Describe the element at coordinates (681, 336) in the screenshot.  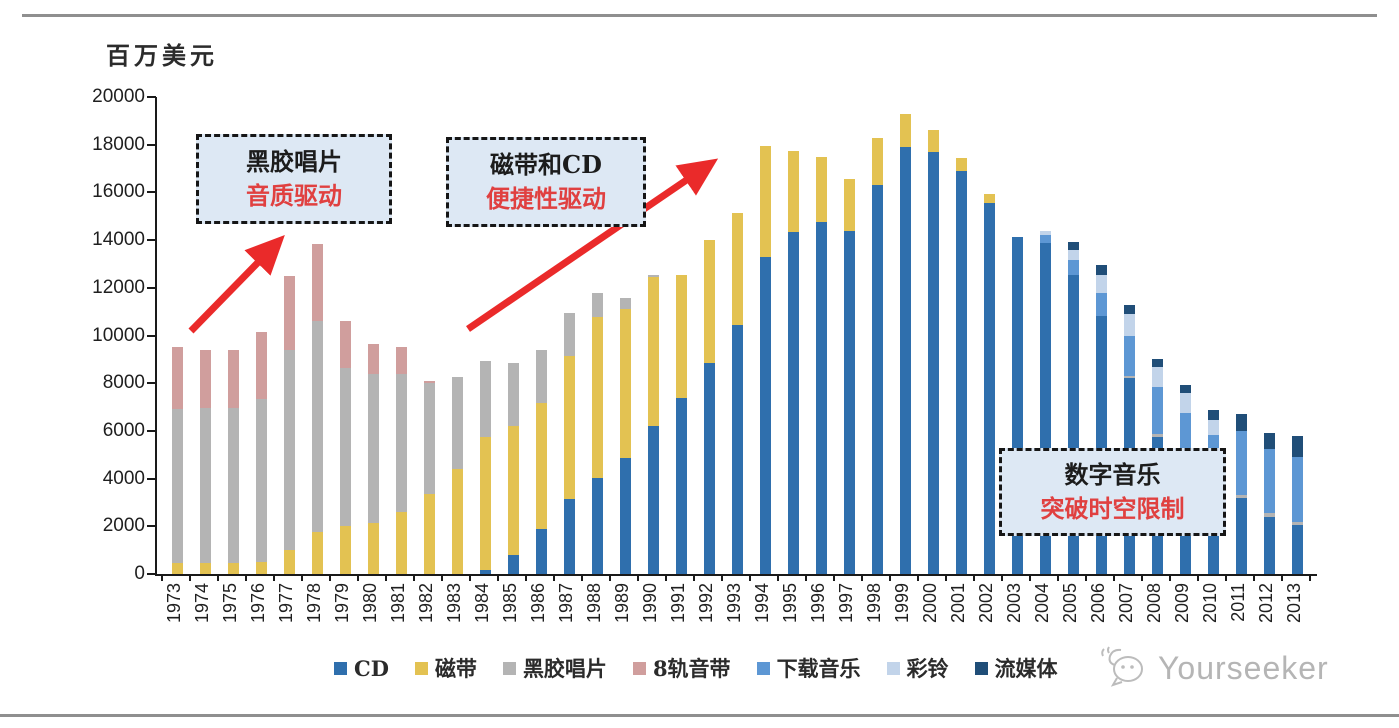
I see `bar-segment-磁带-1991` at that location.